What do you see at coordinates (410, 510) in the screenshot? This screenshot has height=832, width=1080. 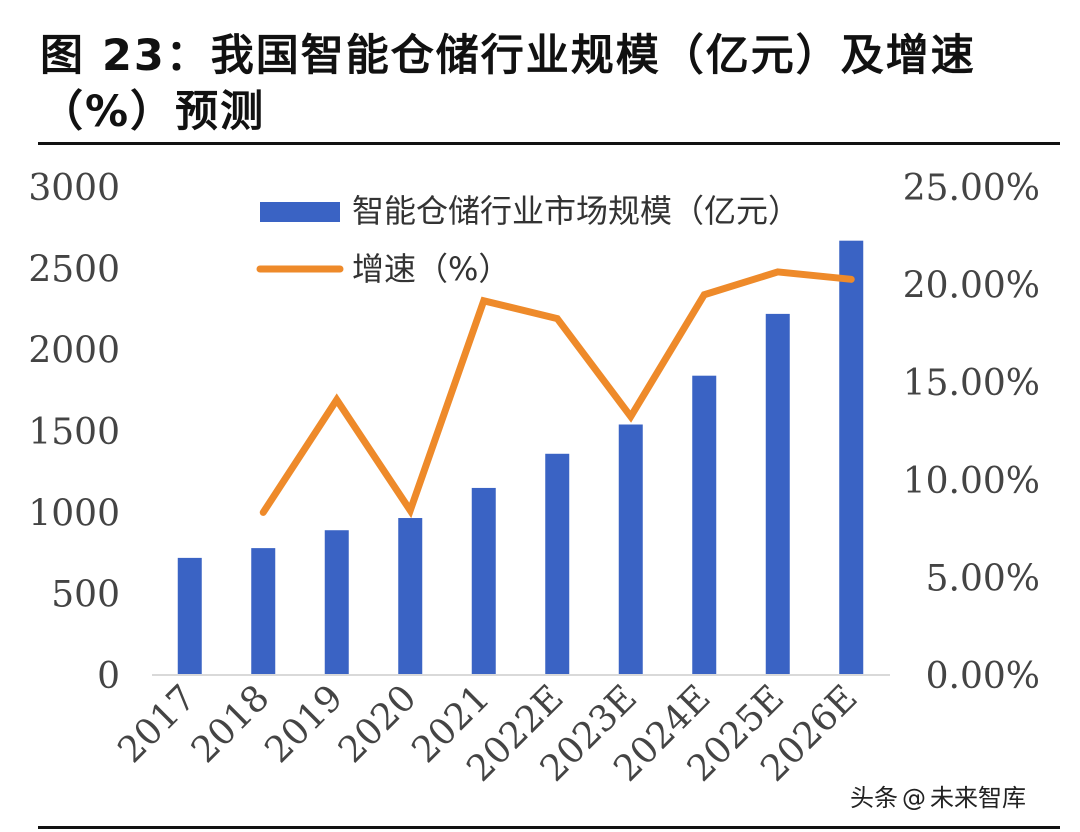 I see `growth-point-2020` at bounding box center [410, 510].